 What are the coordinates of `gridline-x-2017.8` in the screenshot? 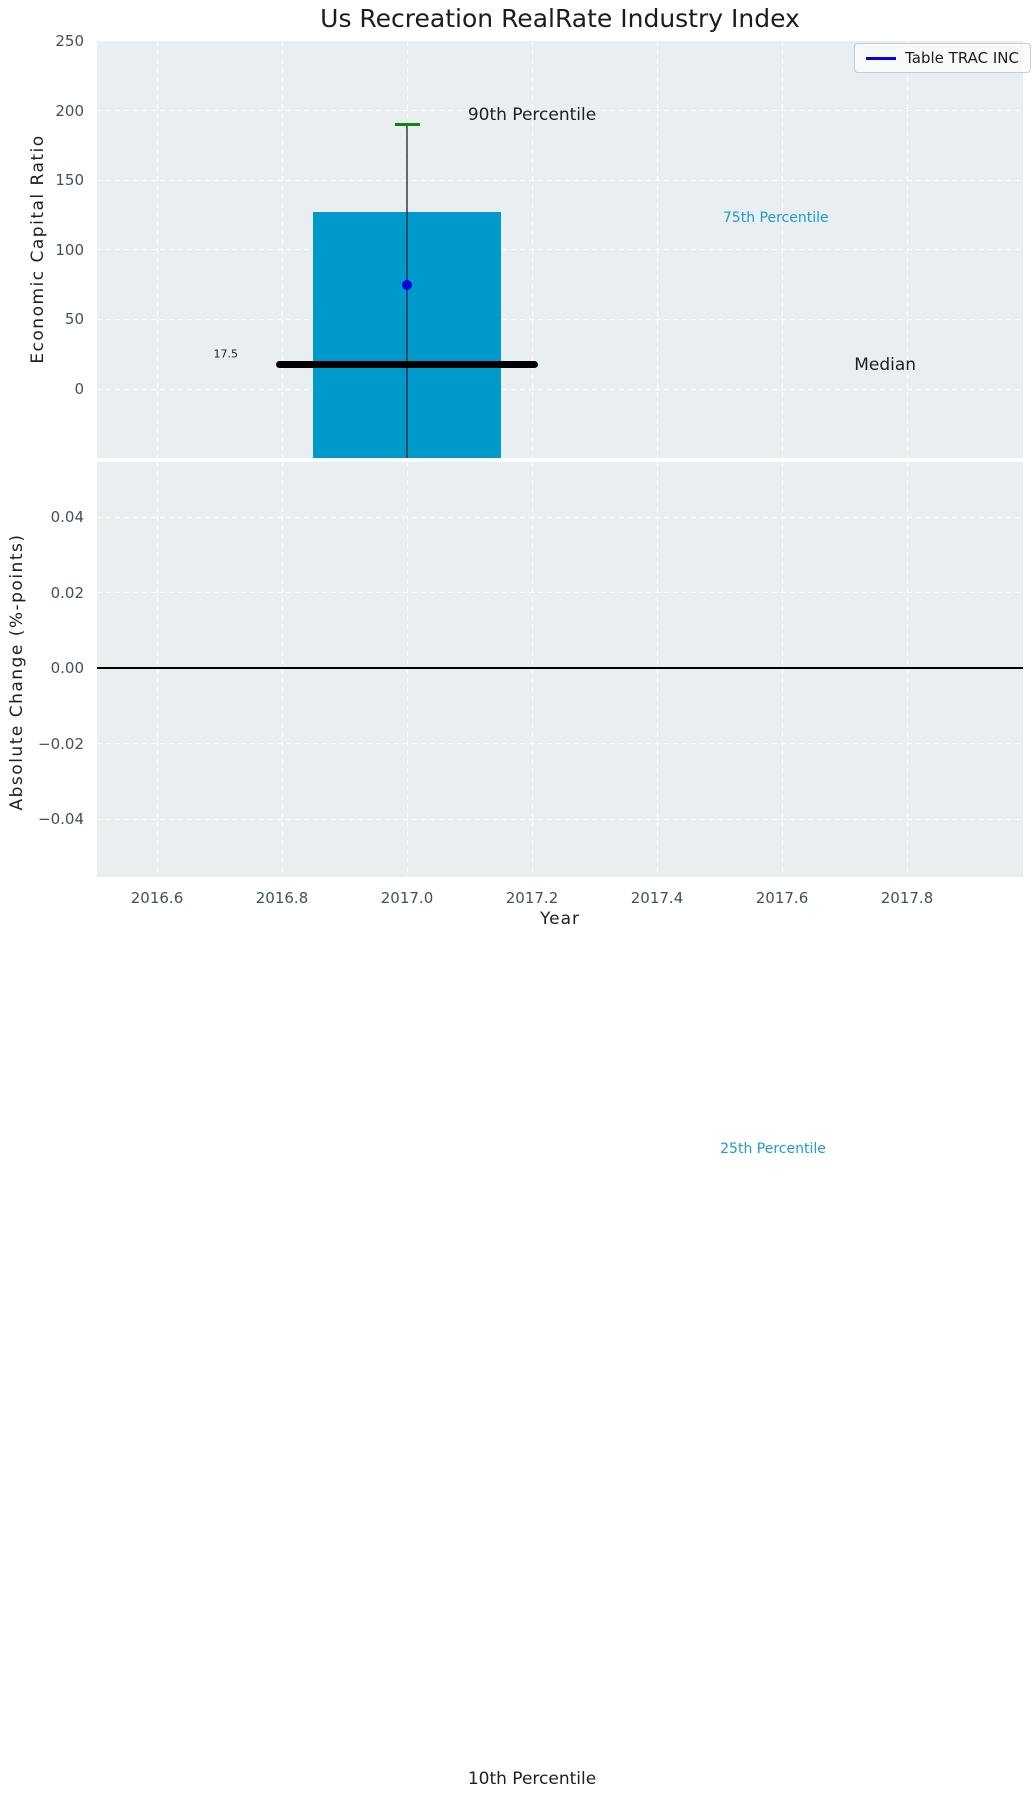 It's located at (907, 669).